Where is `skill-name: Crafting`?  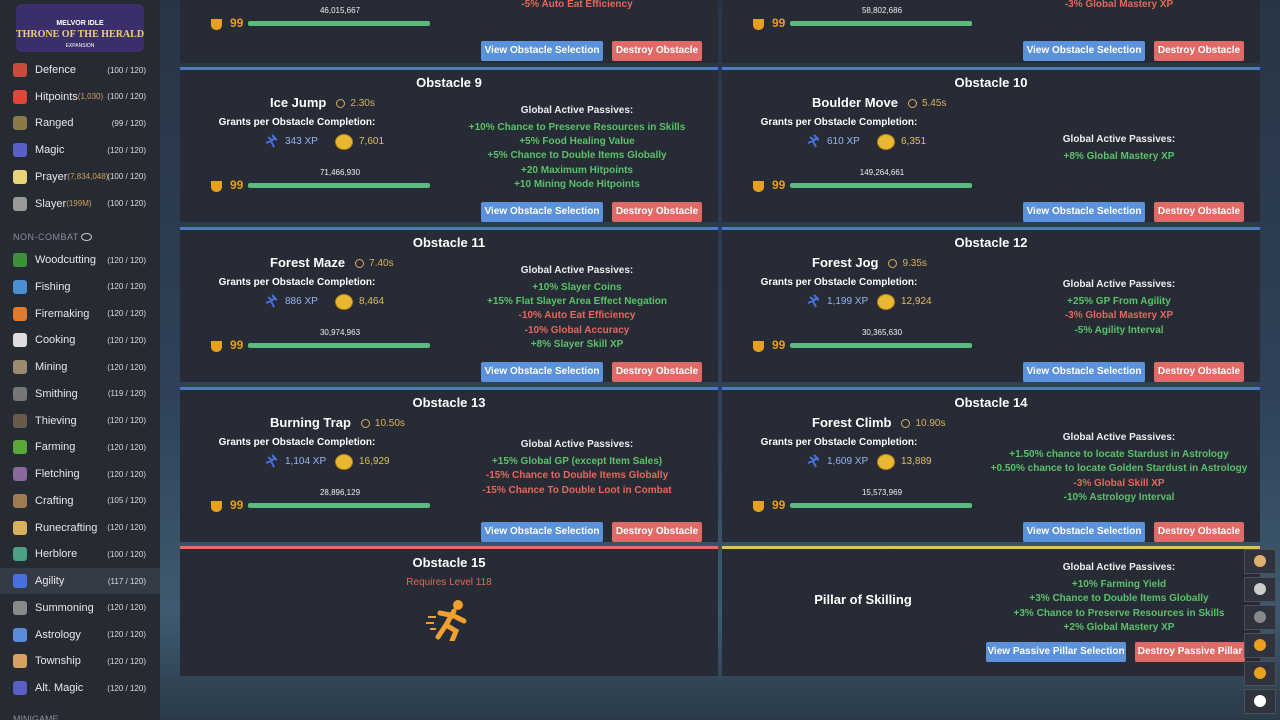 skill-name: Crafting is located at coordinates (54, 500).